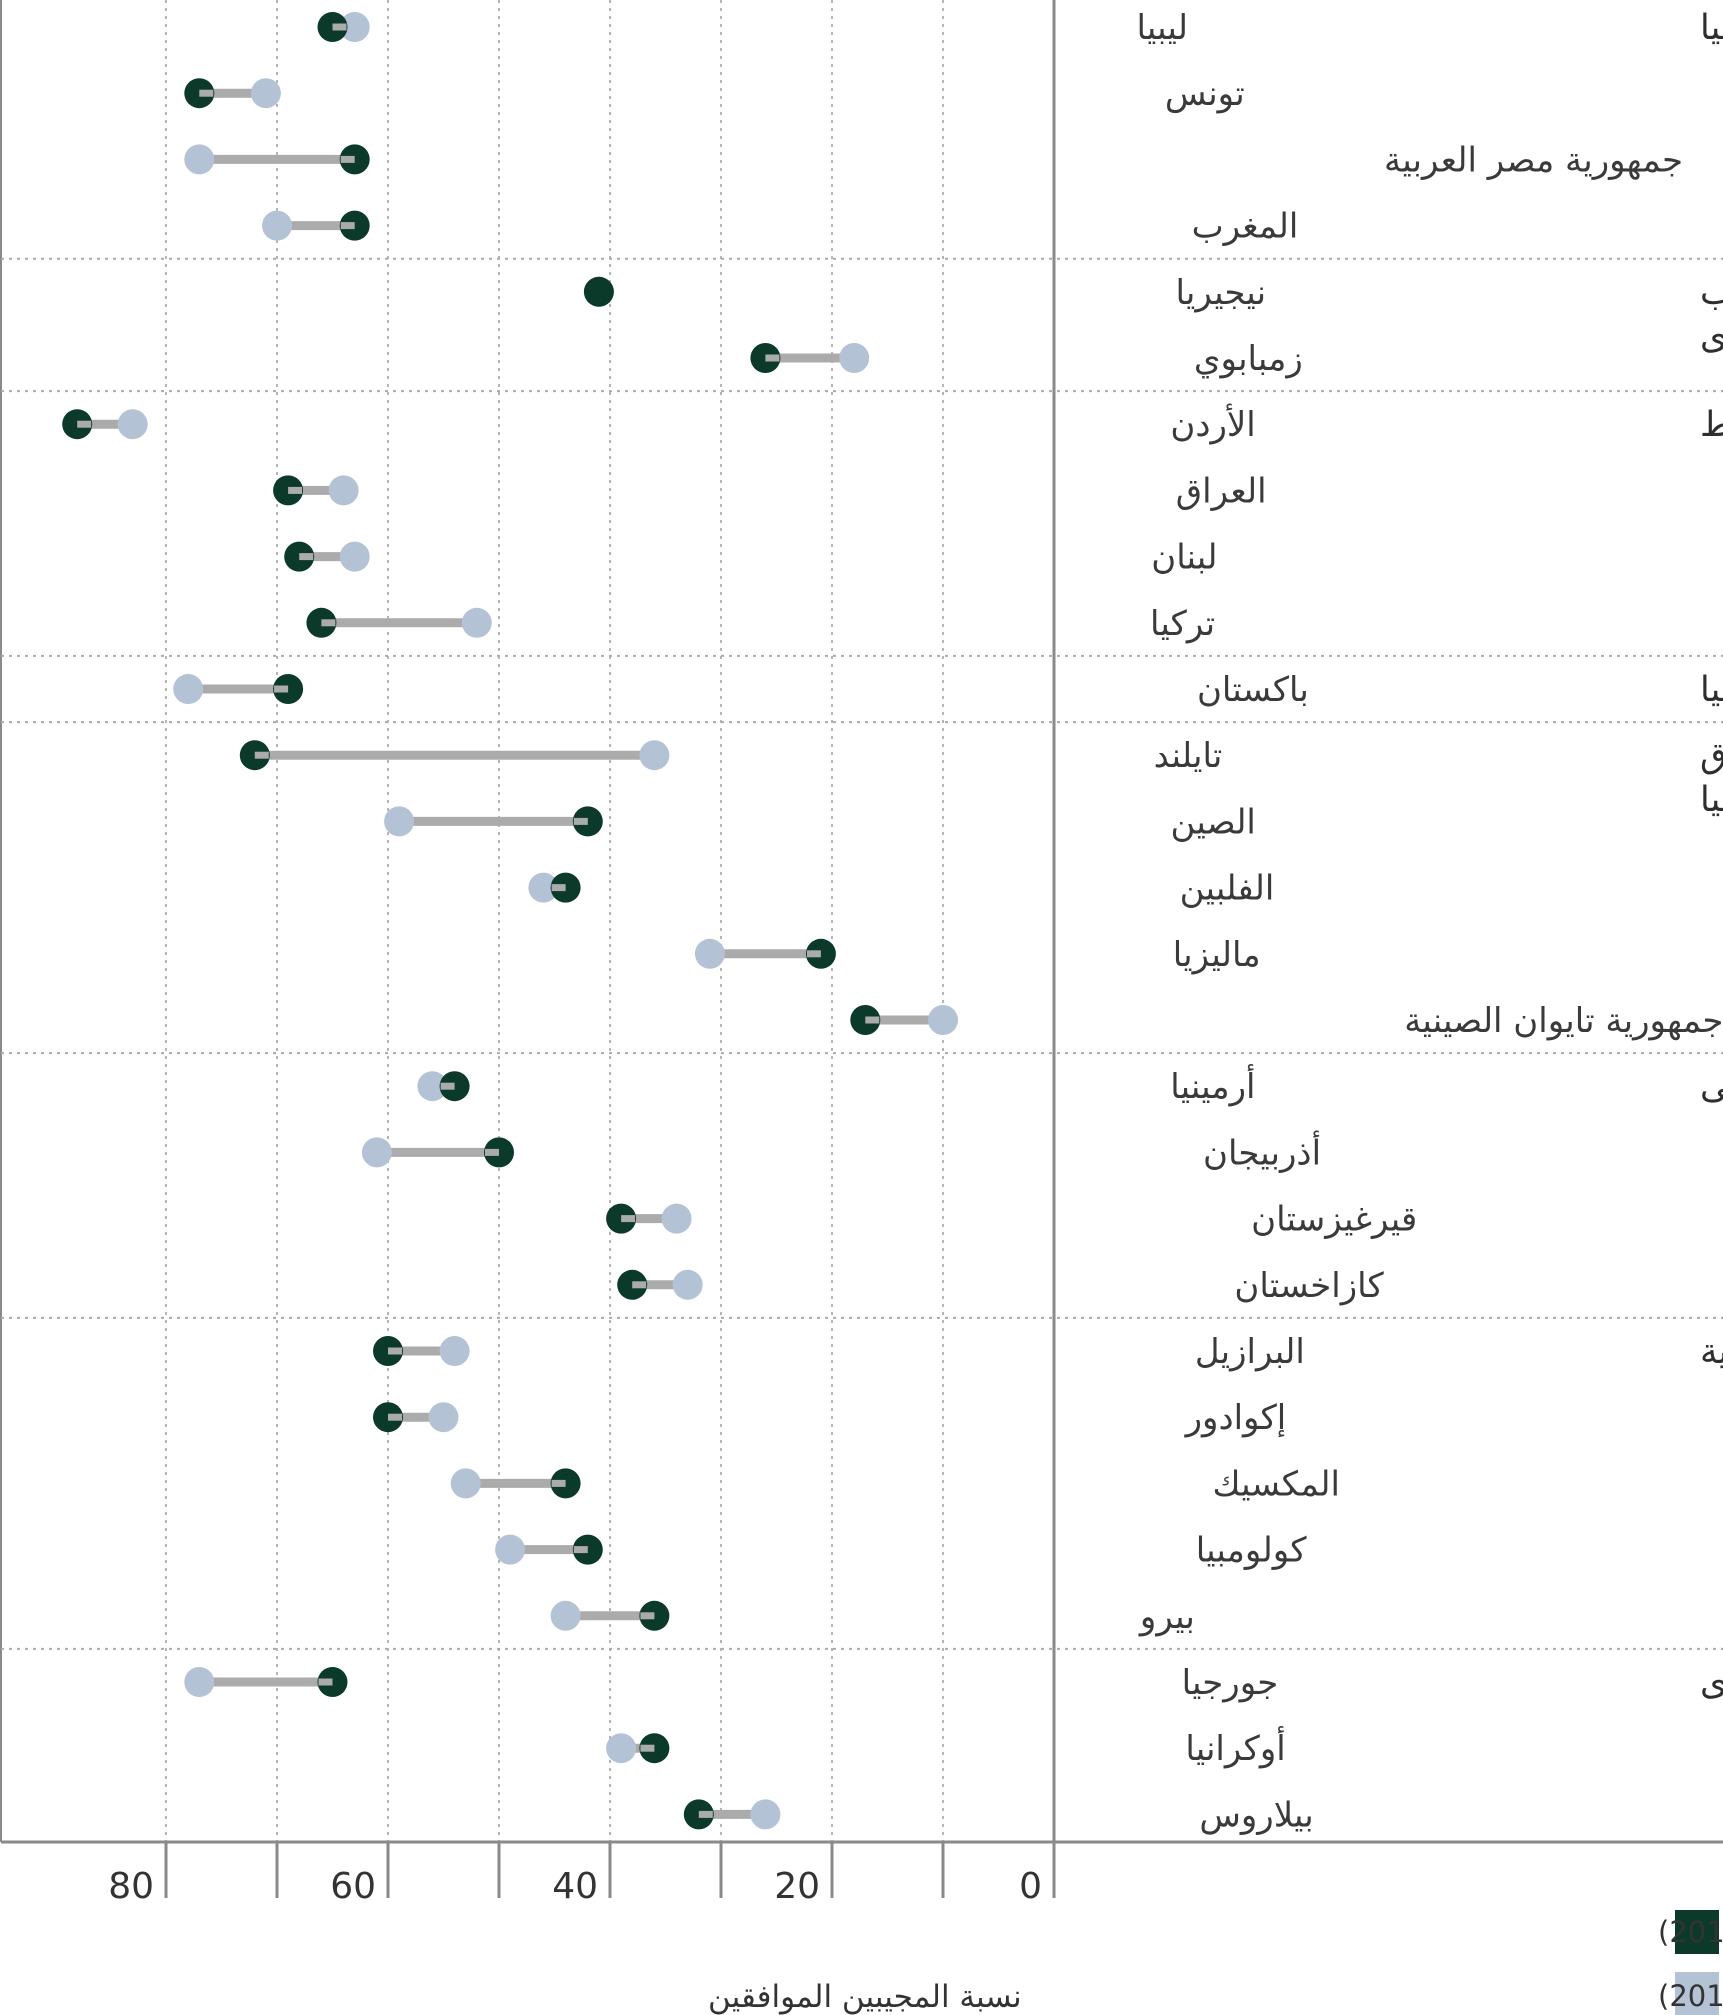 Image resolution: width=1723 pixels, height=2015 pixels. I want to click on country-label: الفلبين, so click(1227, 889).